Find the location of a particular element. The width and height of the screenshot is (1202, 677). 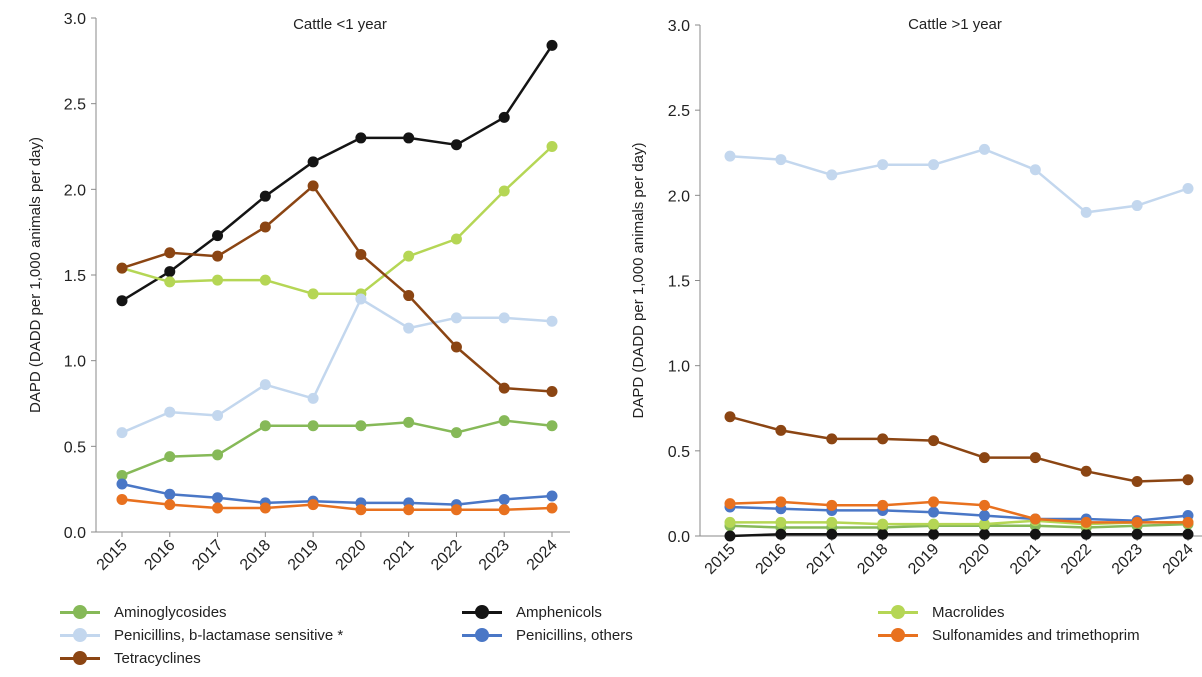

y-tick-label: 0.0 is located at coordinates (679, 537).